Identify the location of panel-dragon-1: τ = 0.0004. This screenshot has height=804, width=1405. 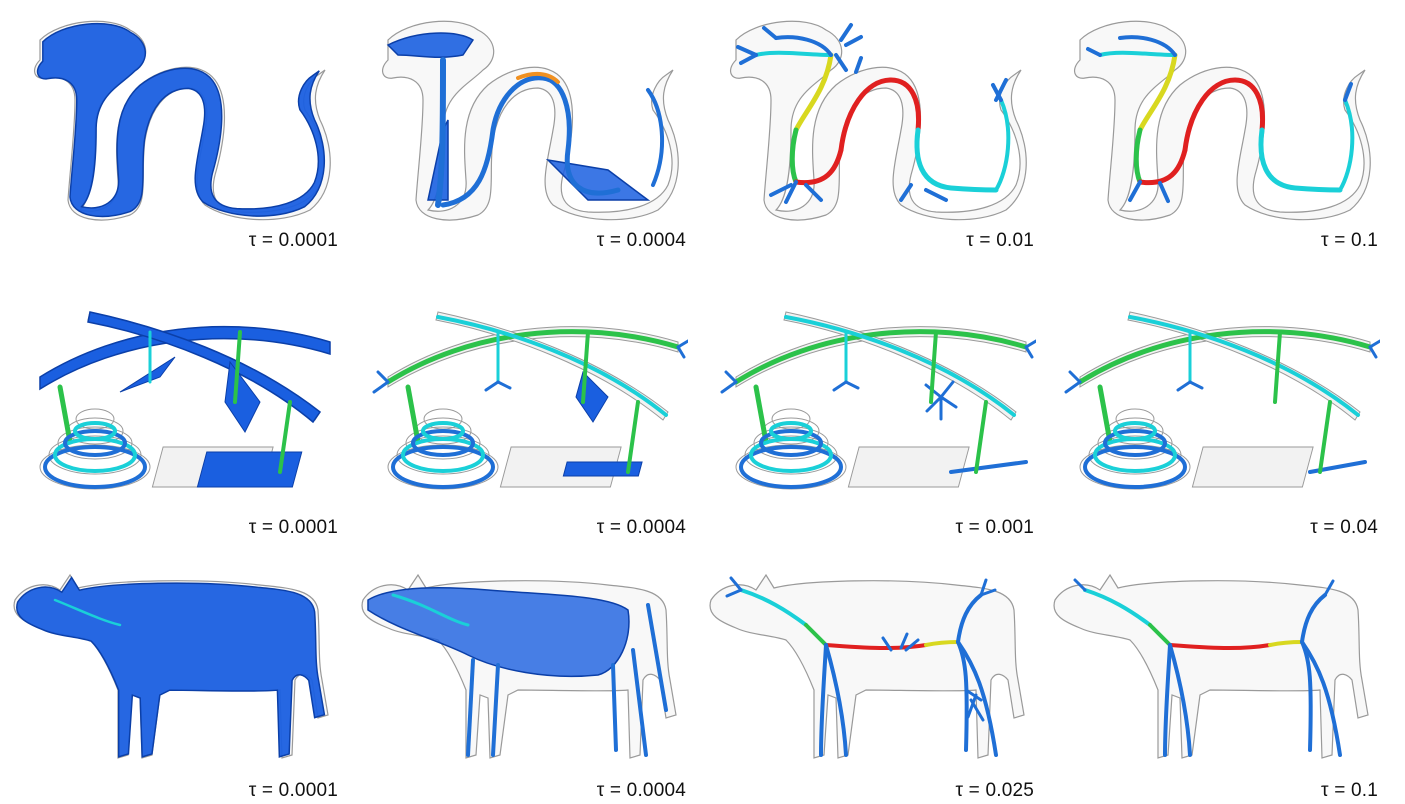
(518, 127).